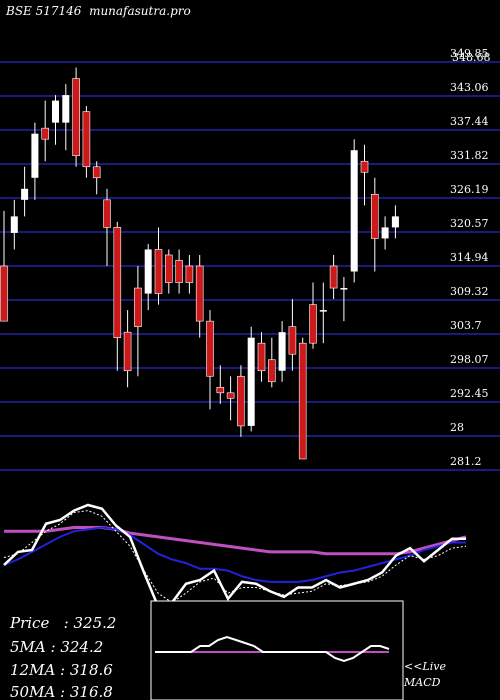 The width and height of the screenshot is (500, 700). What do you see at coordinates (38, 670) in the screenshot?
I see `ma12-label: 12MA :` at bounding box center [38, 670].